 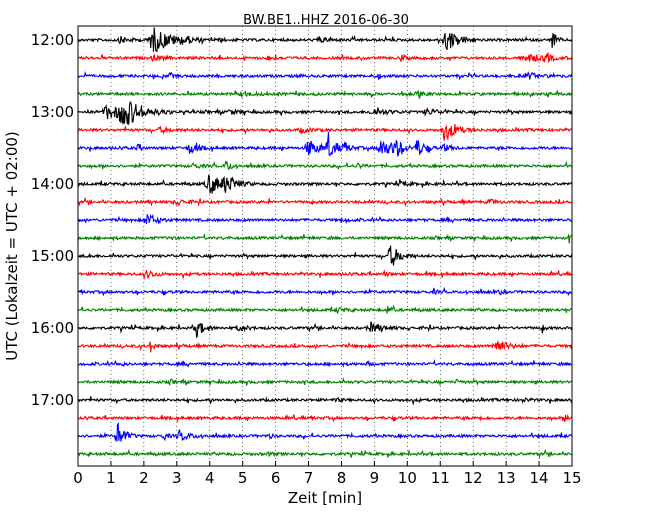 I want to click on y-axis: 12:00 13:00 14:00 15:00 16:00 17:00, so click(x=57, y=220).